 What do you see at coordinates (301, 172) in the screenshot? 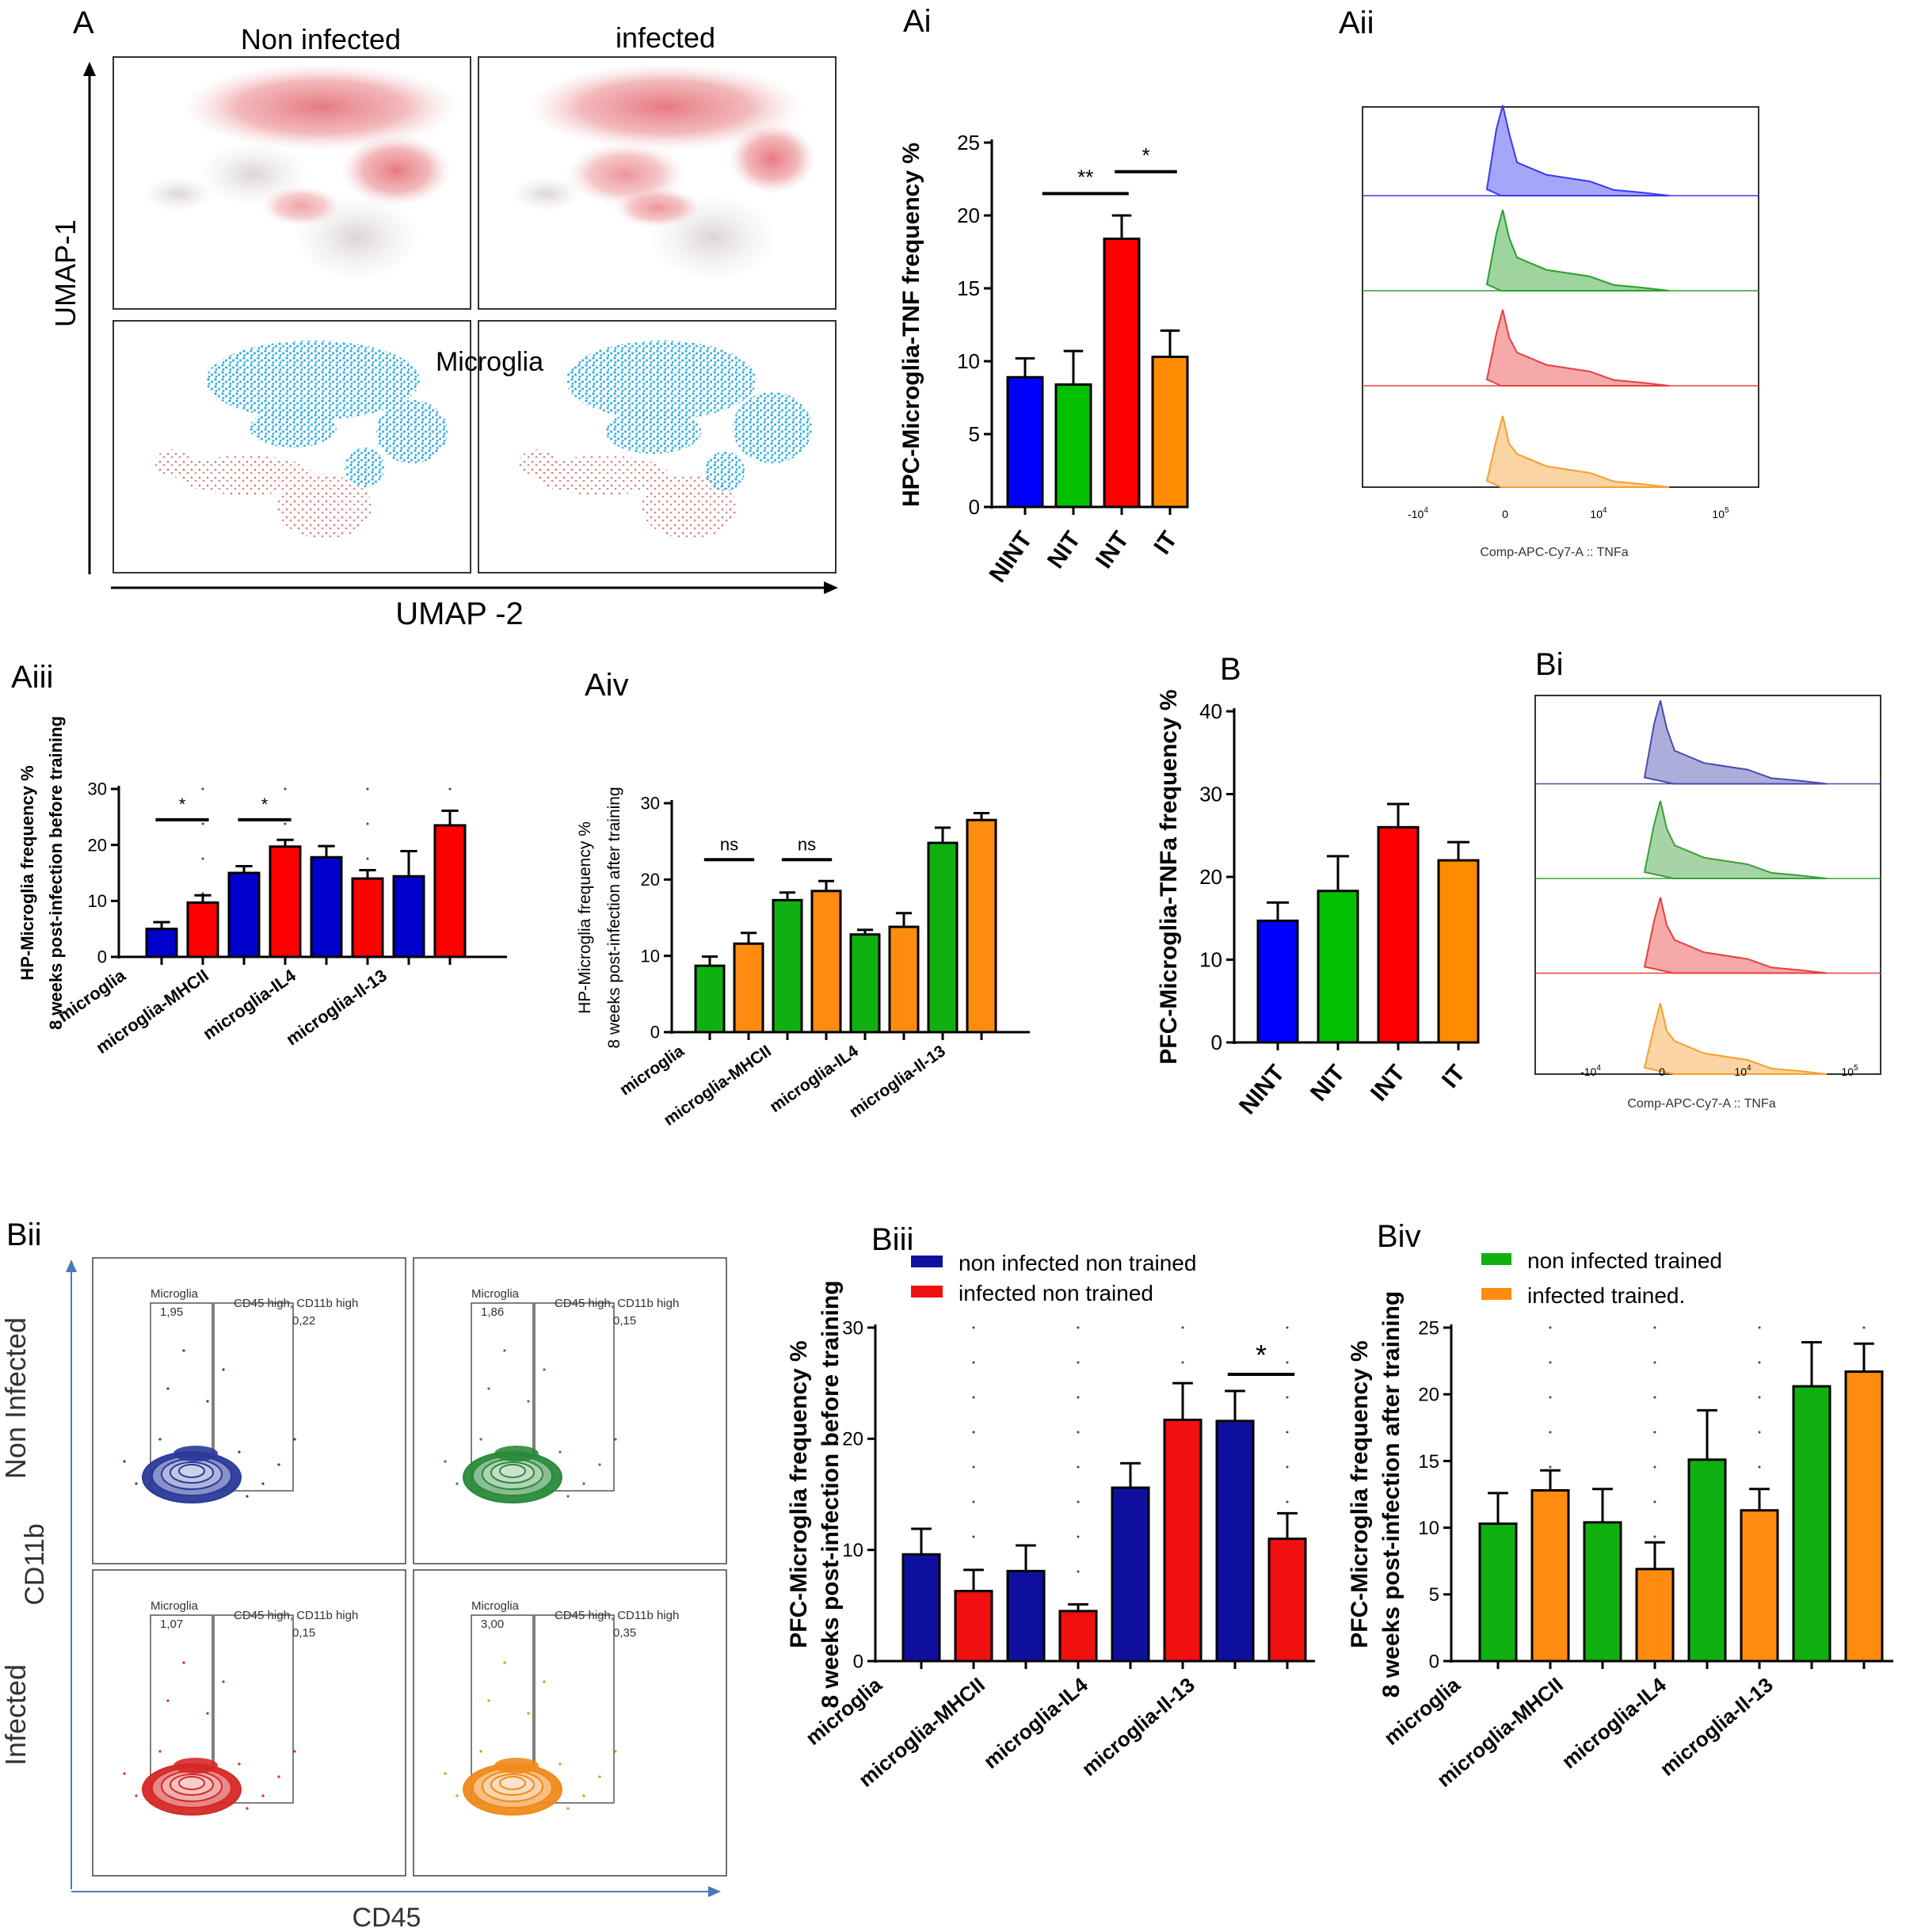
I see `umap-density-non-infected` at bounding box center [301, 172].